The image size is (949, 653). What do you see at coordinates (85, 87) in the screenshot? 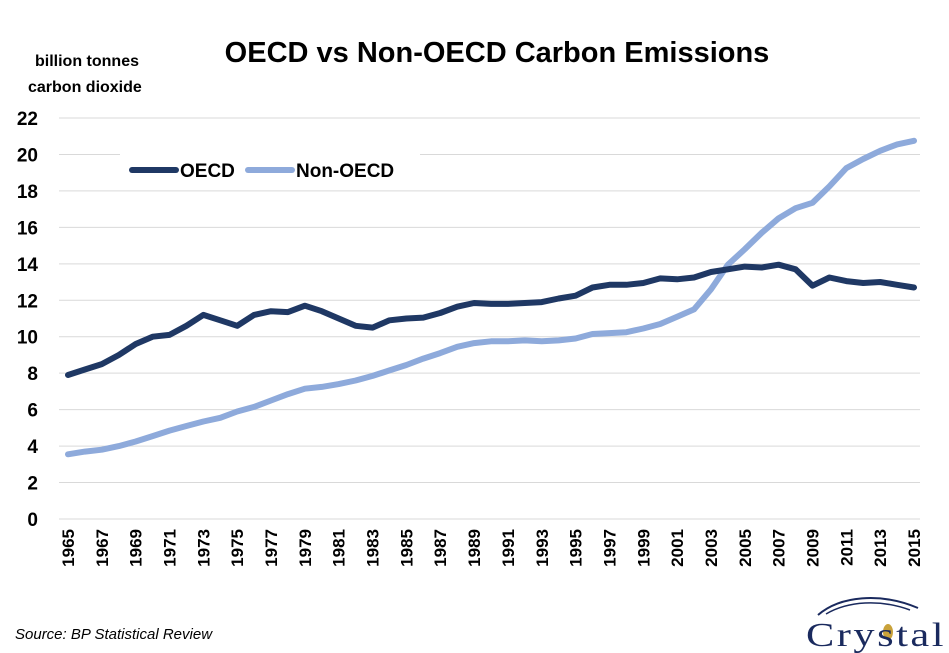
I see `y-axis-label-line-2: carbon dioxide` at bounding box center [85, 87].